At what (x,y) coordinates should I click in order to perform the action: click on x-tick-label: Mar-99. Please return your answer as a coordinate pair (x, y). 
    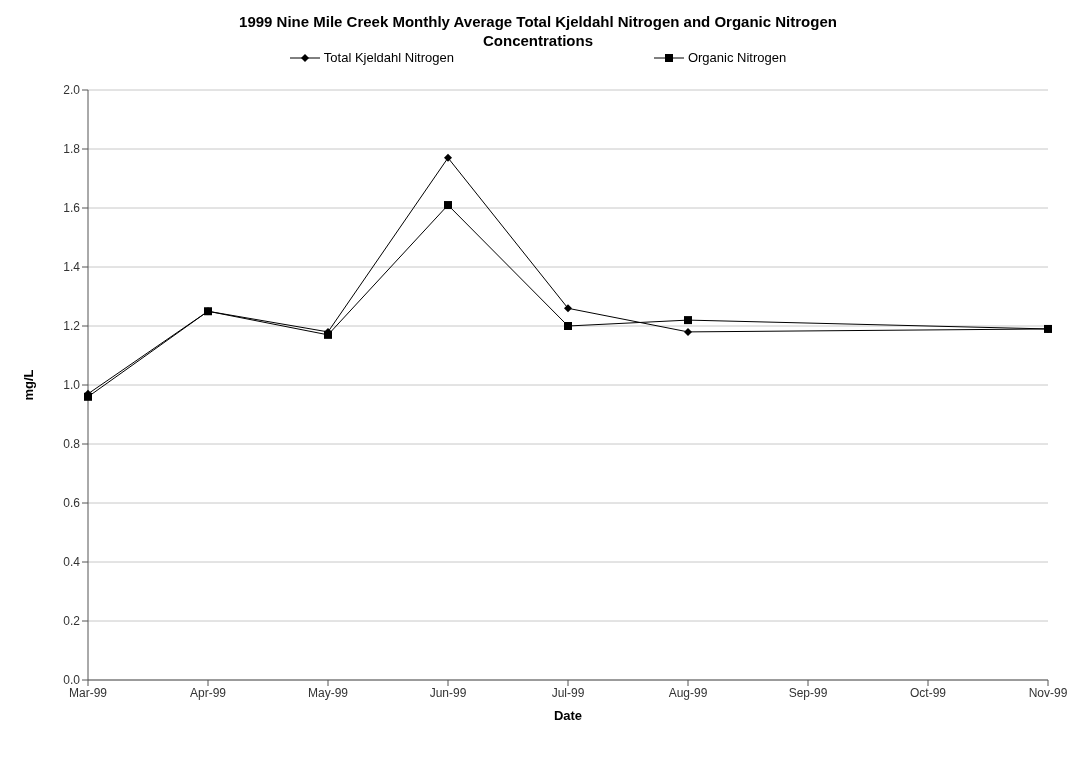
    Looking at the image, I should click on (88, 692).